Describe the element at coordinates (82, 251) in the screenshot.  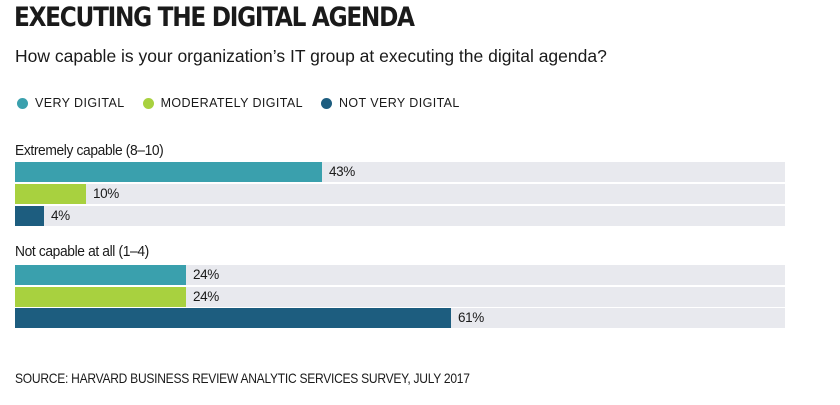
I see `category-label: Not capable at all (1–4)` at that location.